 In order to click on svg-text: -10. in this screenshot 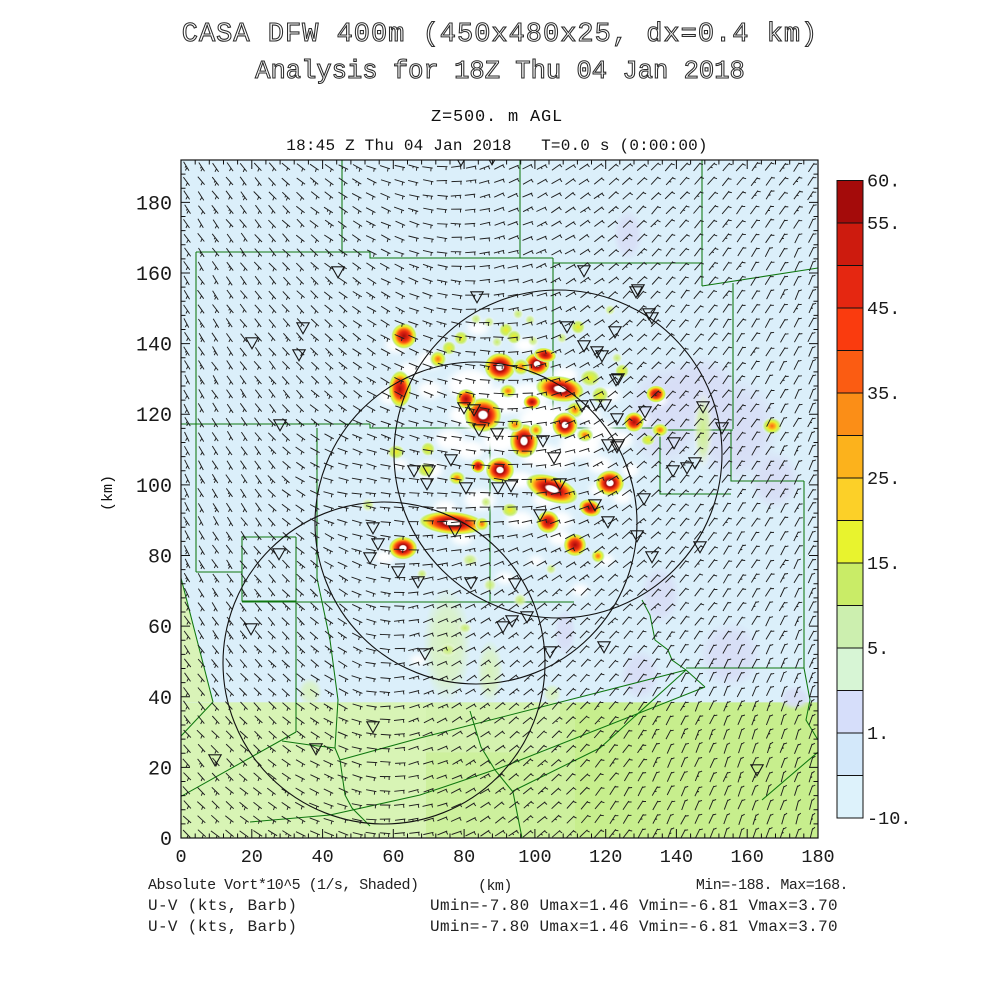, I will do `click(889, 819)`.